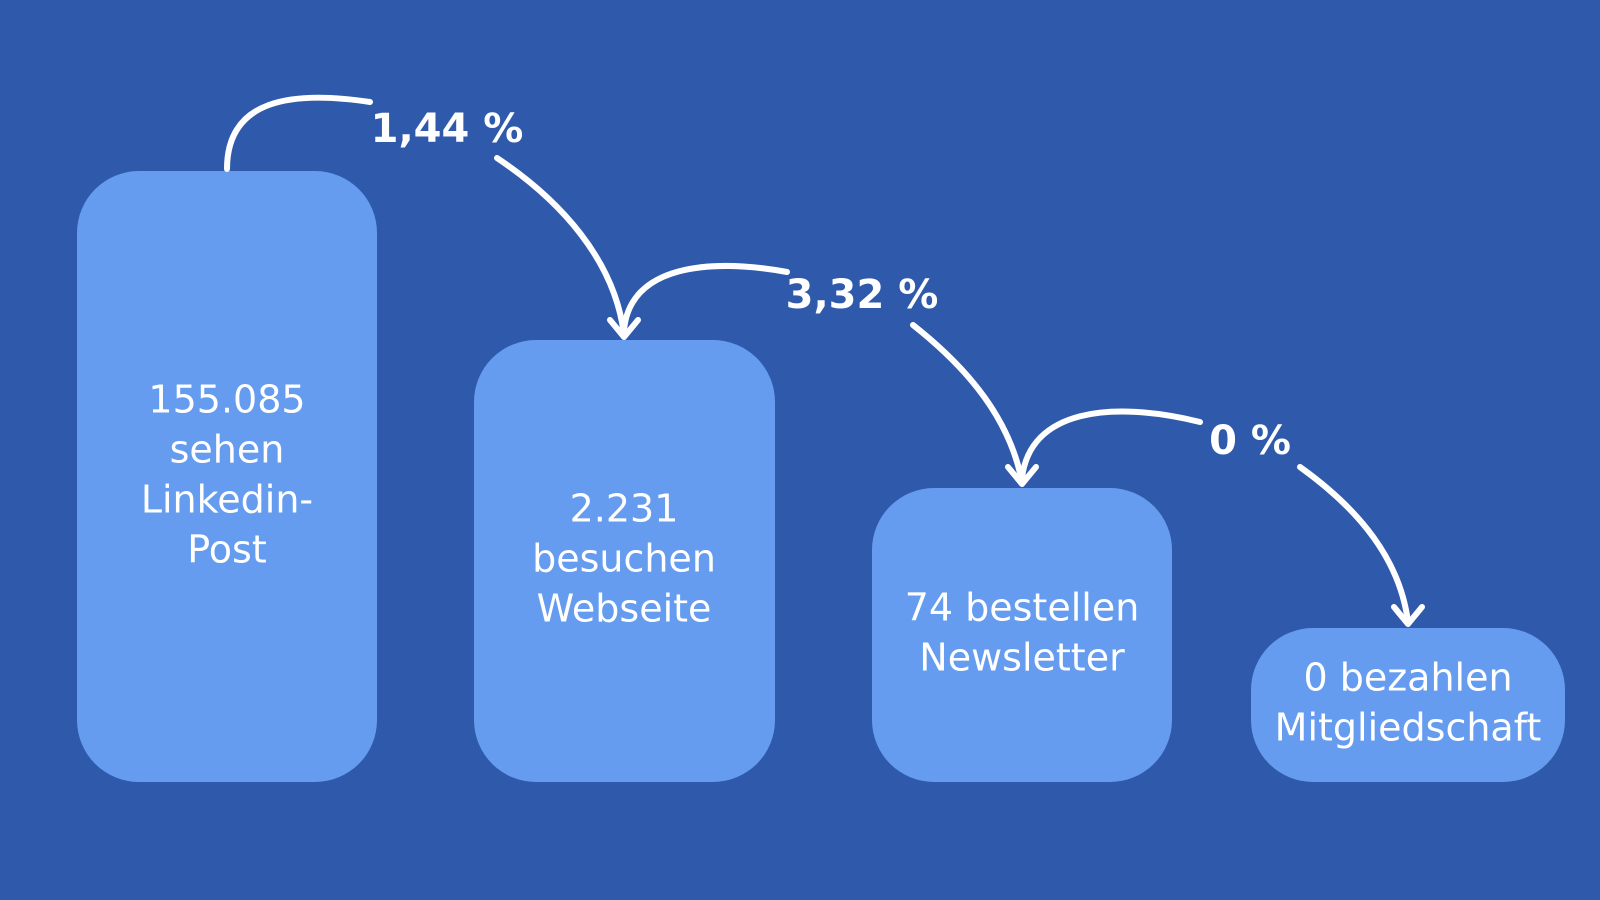 This screenshot has width=1600, height=900. Describe the element at coordinates (227, 450) in the screenshot. I see `node-label: sehen` at that location.